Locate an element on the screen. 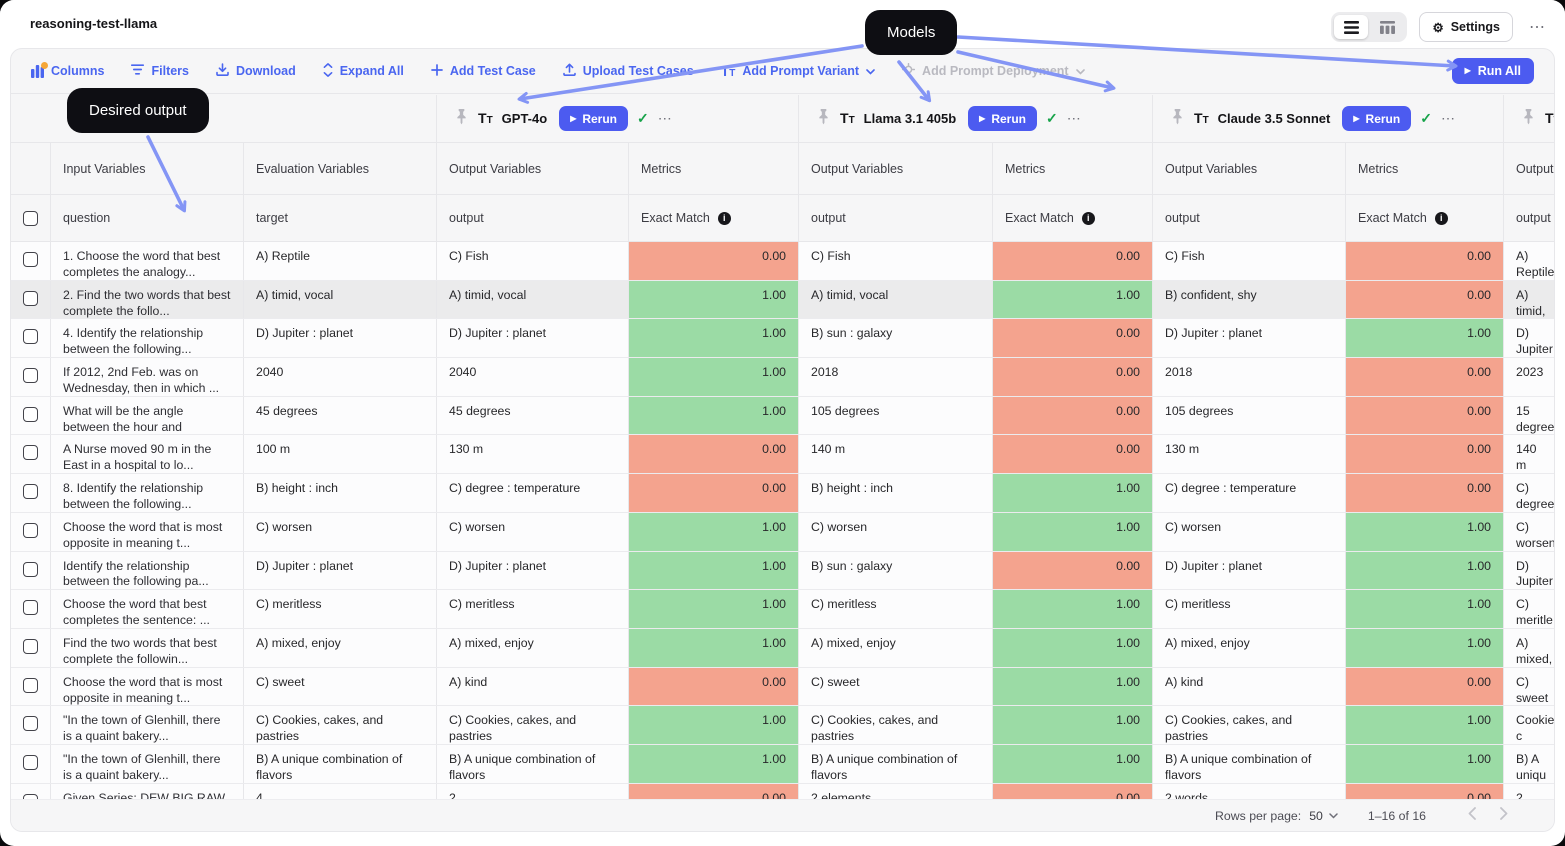  columns-button: Columns is located at coordinates (67, 69).